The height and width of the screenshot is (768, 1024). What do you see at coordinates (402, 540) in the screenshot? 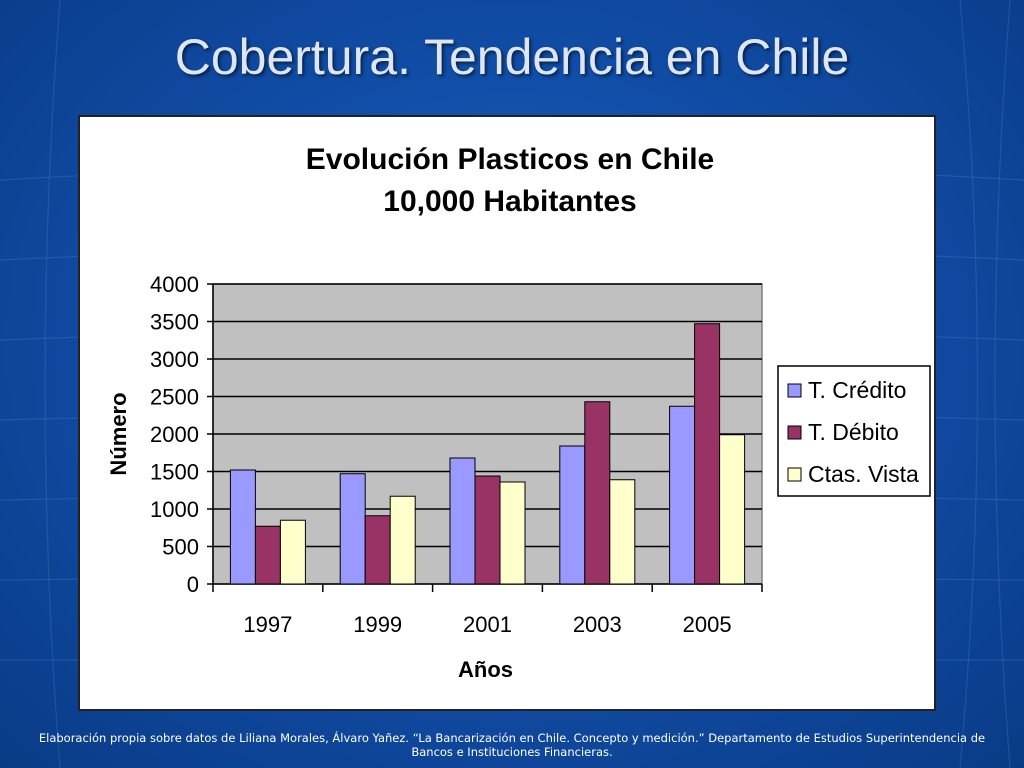
I see `bar-ctas-vista-1999` at bounding box center [402, 540].